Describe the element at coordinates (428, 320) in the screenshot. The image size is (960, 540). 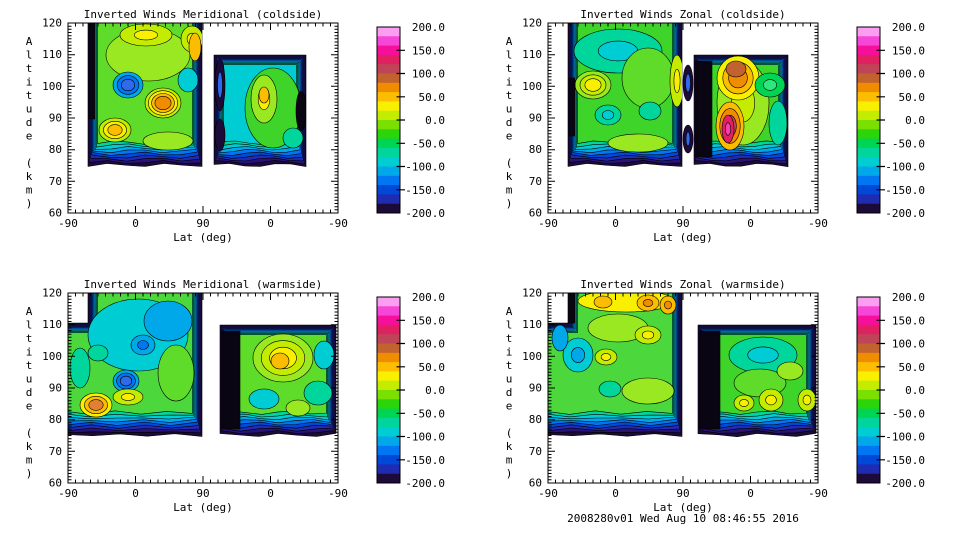
I see `colorbar-tick-label: 150.0` at that location.